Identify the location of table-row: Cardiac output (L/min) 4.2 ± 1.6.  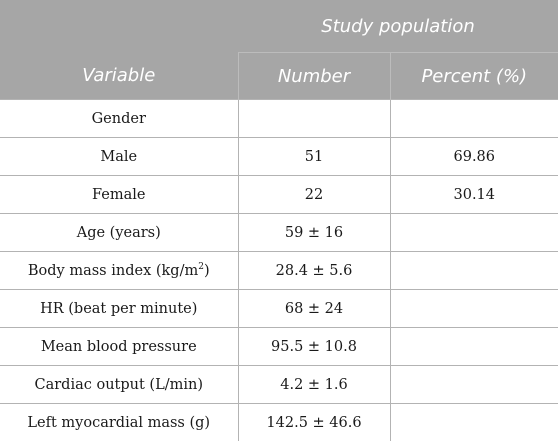
(279, 384).